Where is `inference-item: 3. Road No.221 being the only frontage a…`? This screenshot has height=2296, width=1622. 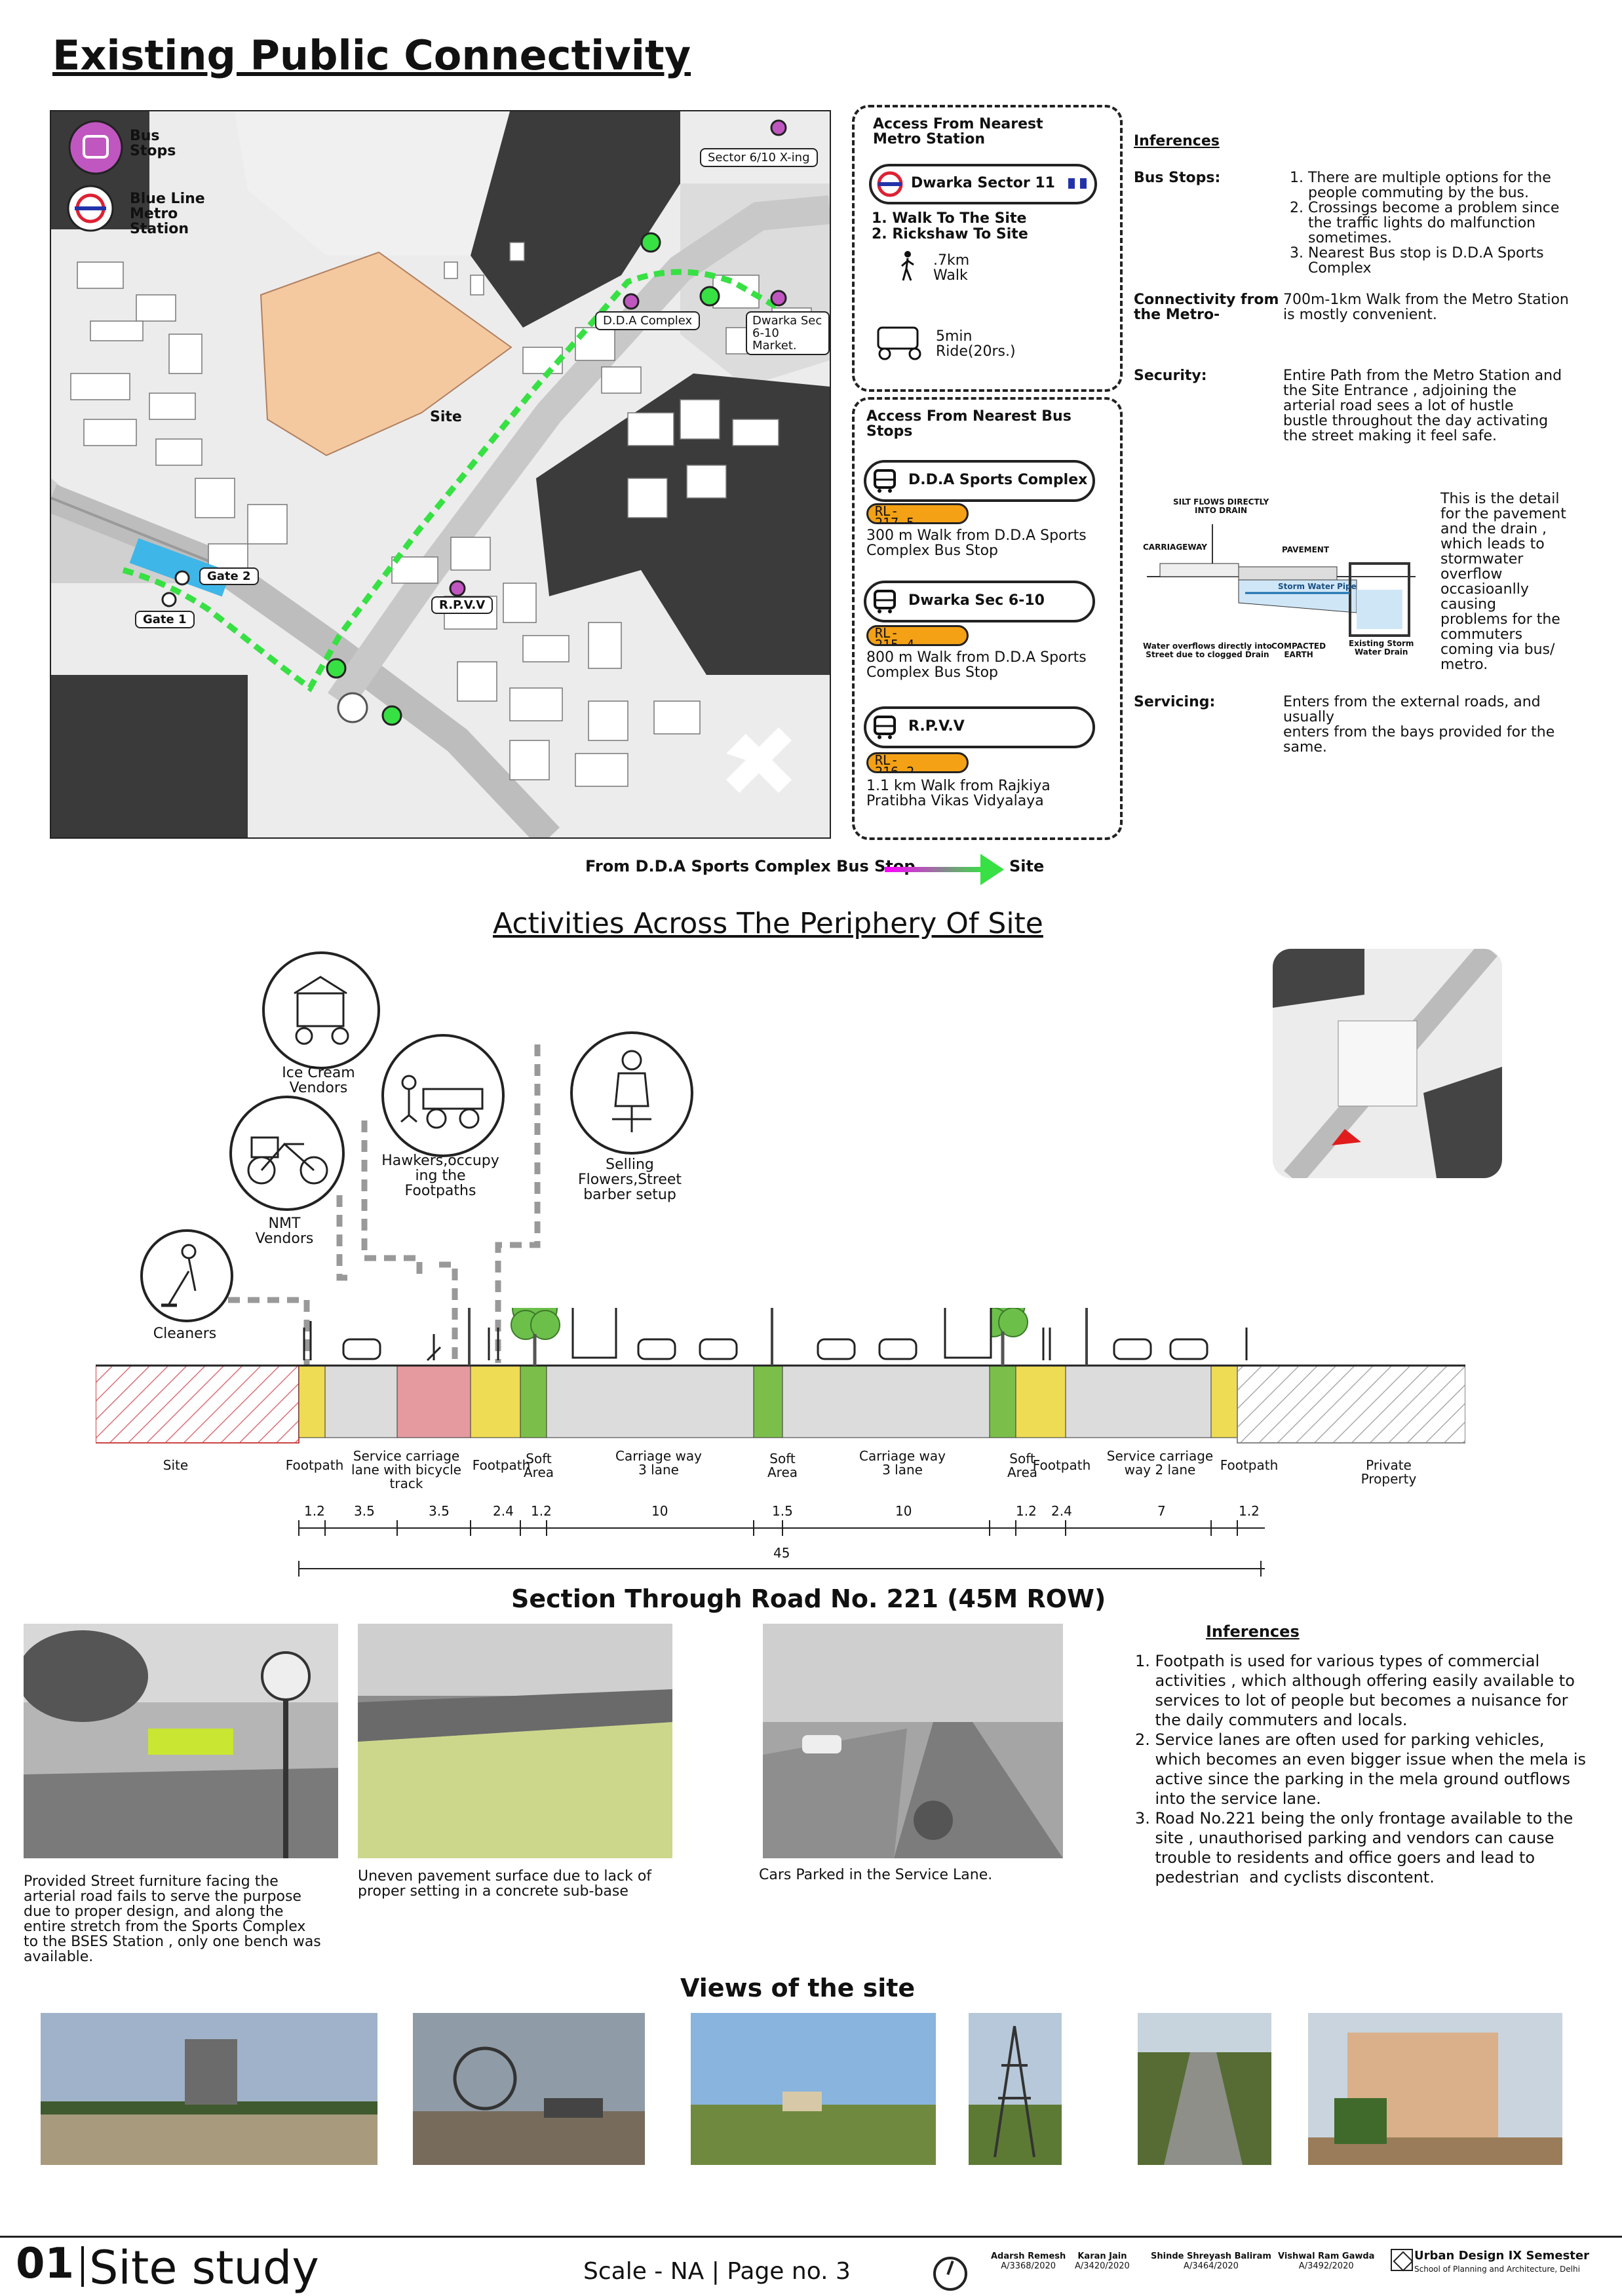
inference-item: 3. Road No.221 being the only frontage a… is located at coordinates (1354, 1847).